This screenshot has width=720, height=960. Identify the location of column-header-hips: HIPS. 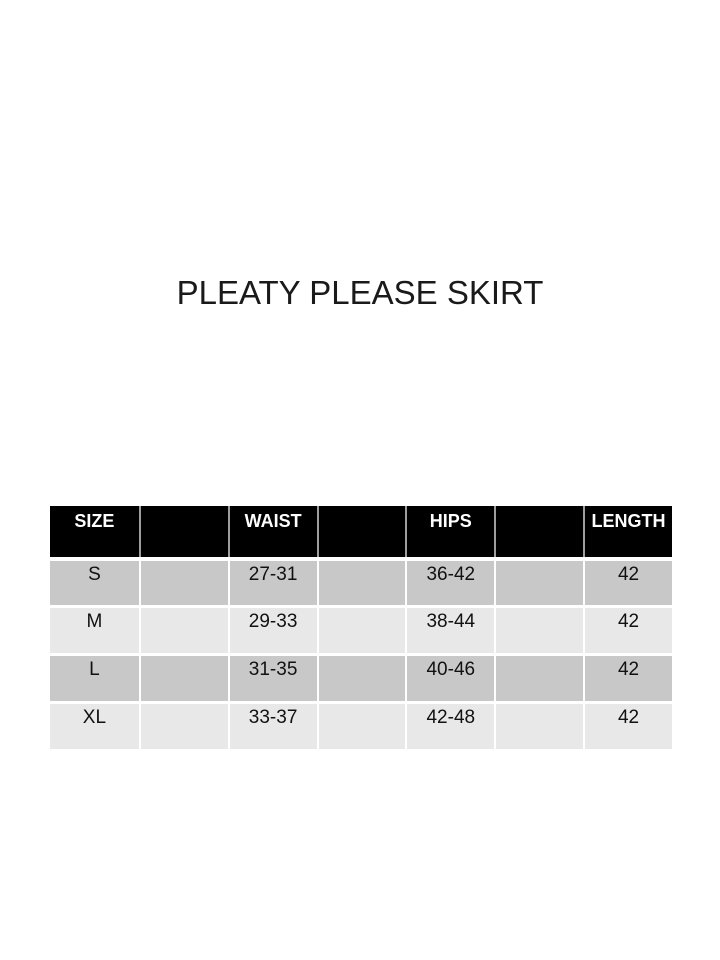
(450, 531).